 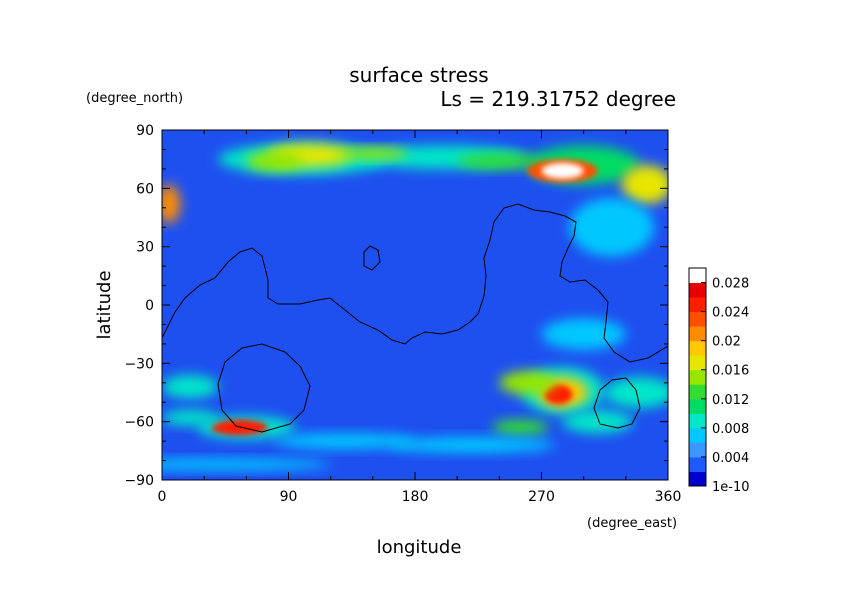 I want to click on colorbar-label: 0.028, so click(x=730, y=284).